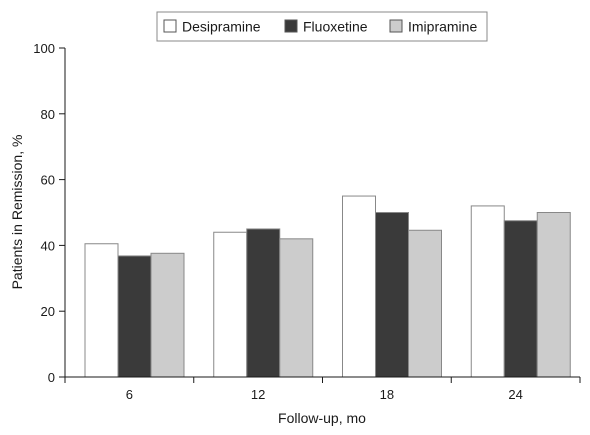  What do you see at coordinates (322, 389) in the screenshot?
I see `x-axis: 6 12 18 24` at bounding box center [322, 389].